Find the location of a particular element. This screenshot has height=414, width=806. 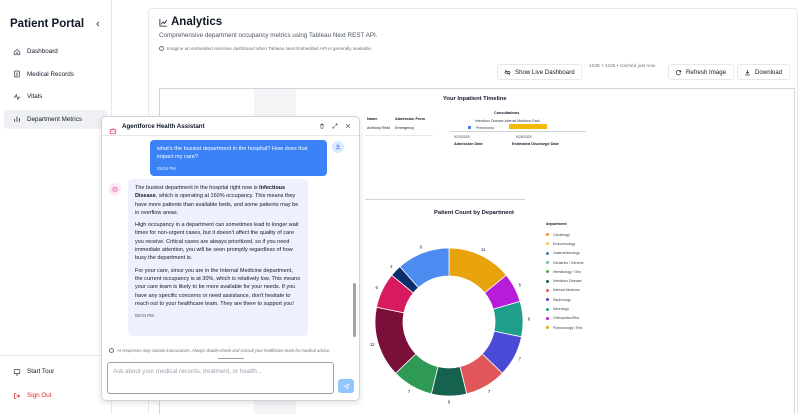

app-title: Patient Portal is located at coordinates (47, 24).